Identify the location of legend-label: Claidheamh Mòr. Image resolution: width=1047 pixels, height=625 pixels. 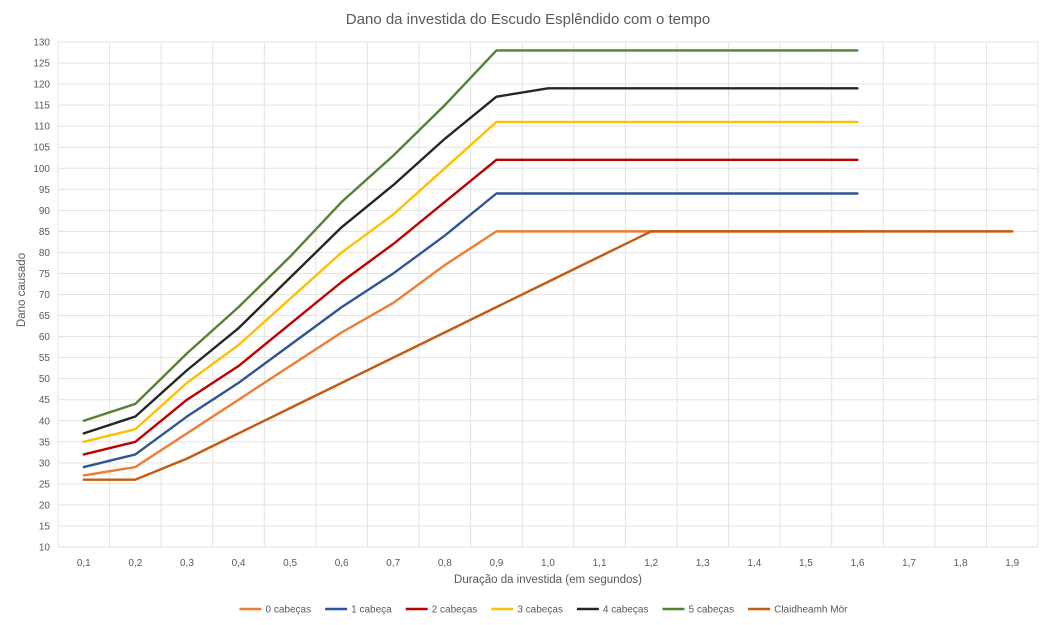
(811, 610).